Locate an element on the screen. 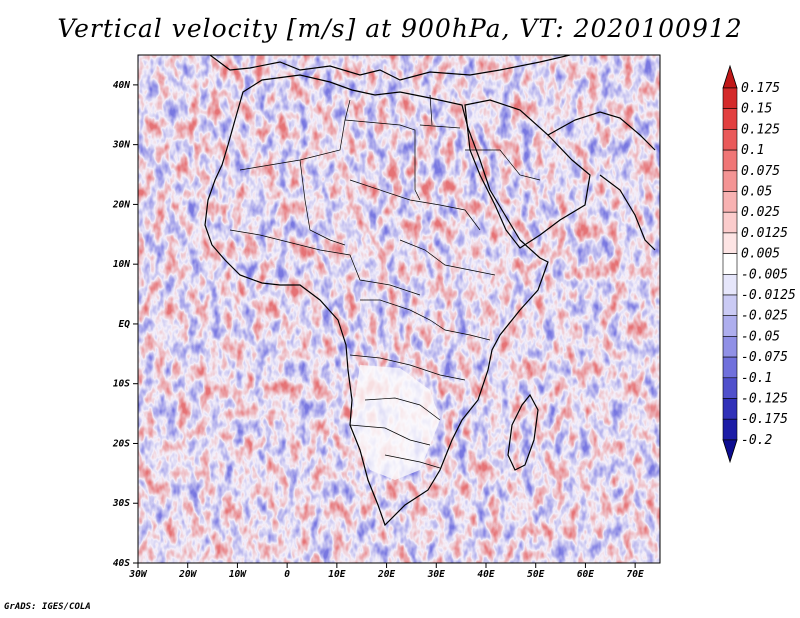 The width and height of the screenshot is (800, 618). lat-tick-label: 40S is located at coordinates (121, 563).